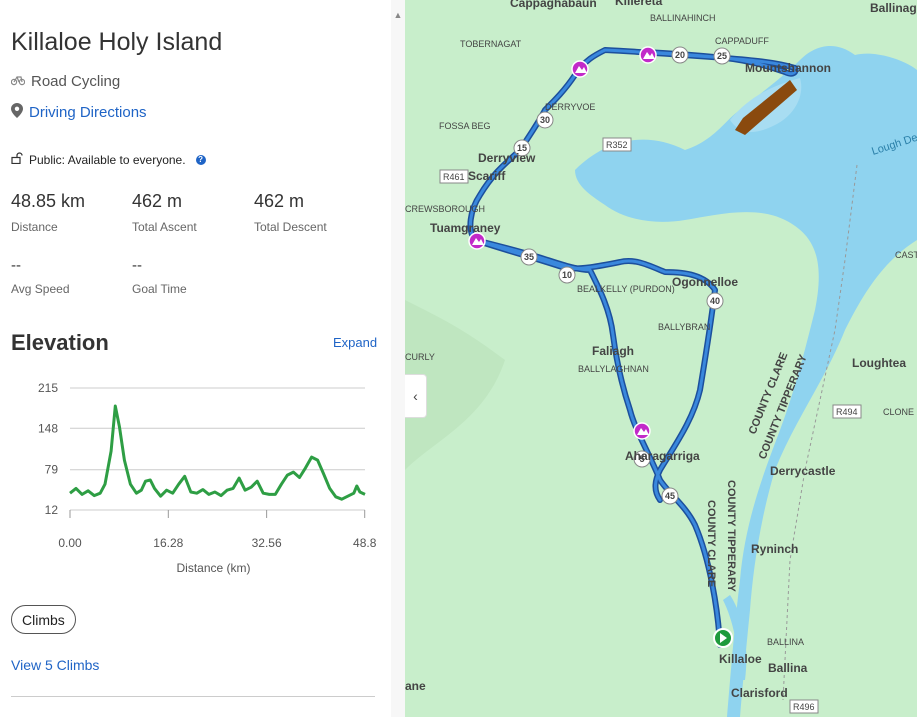  Describe the element at coordinates (759, 693) in the screenshot. I see `map-label: Clarisford` at that location.